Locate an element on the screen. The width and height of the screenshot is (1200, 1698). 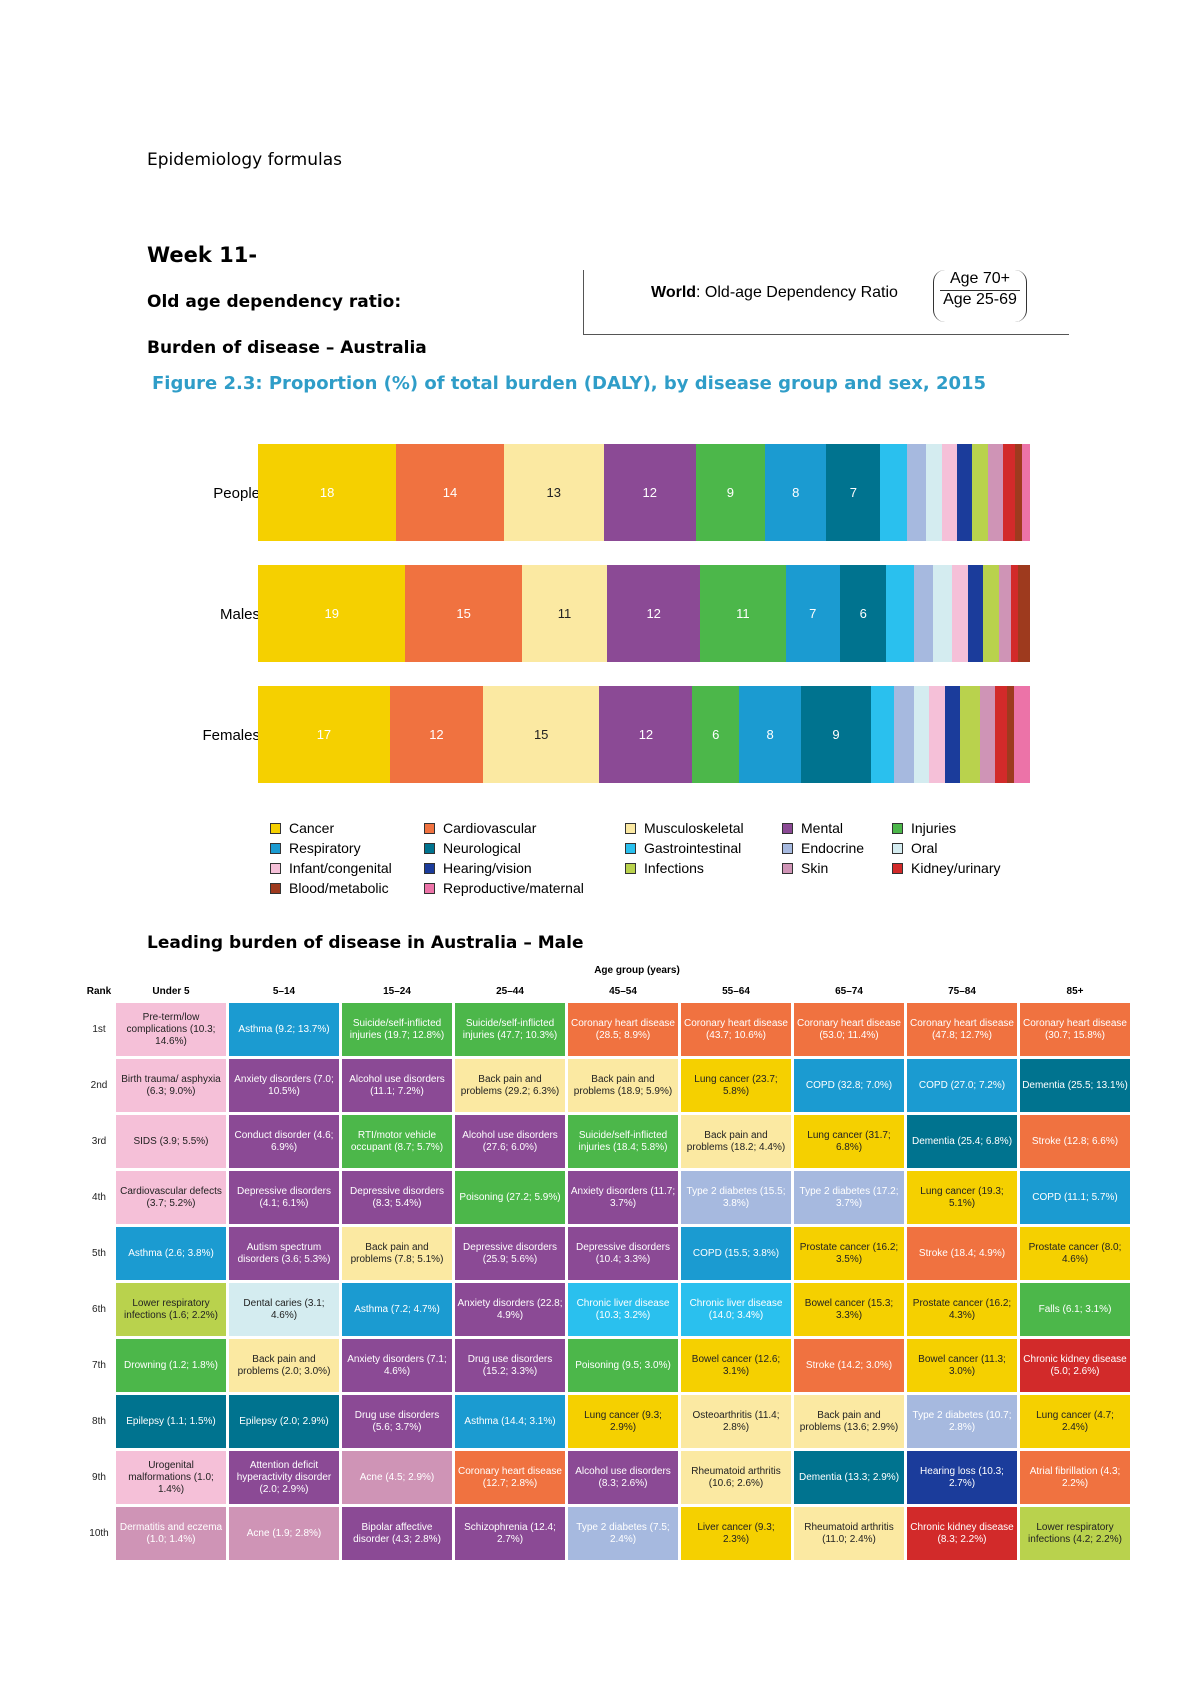
bar-segment-neurological: 9 is located at coordinates (836, 734).